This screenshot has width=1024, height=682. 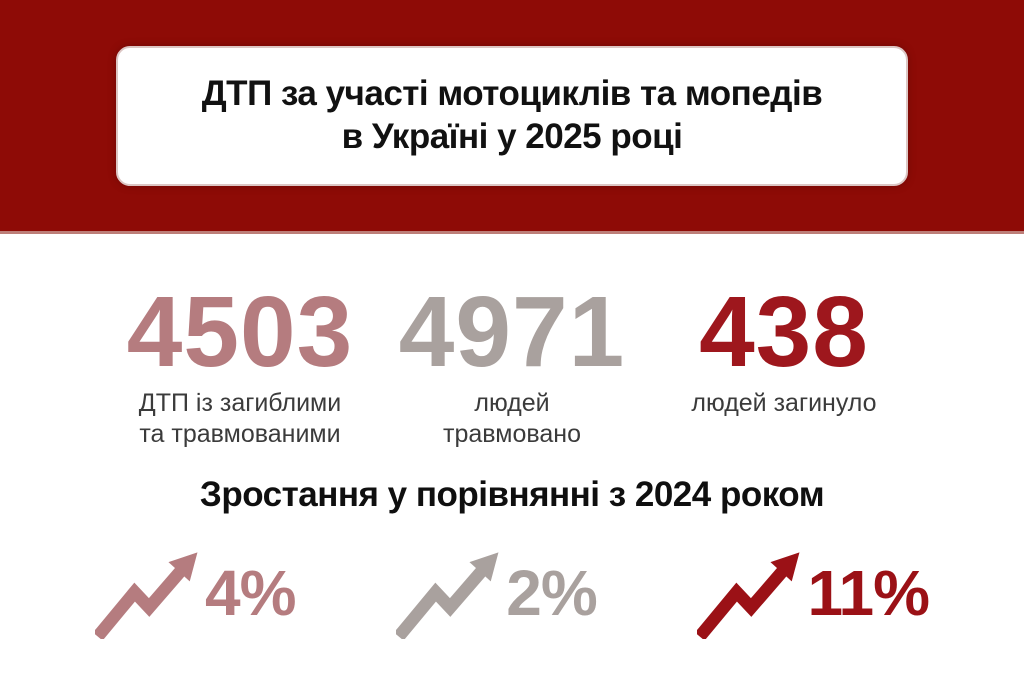 What do you see at coordinates (512, 494) in the screenshot?
I see `comparison-heading: Зростання у порівнянні з 2024 роком` at bounding box center [512, 494].